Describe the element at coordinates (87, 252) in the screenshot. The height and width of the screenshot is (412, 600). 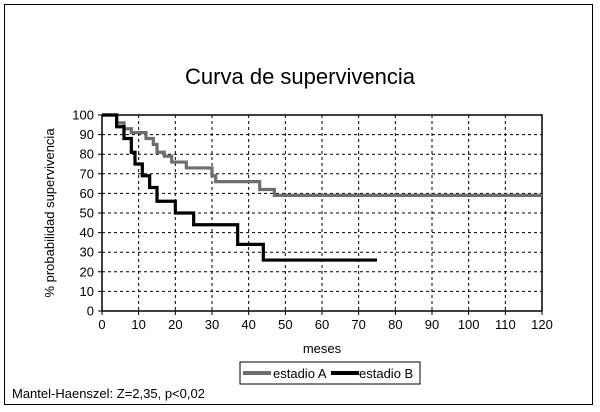
I see `y-tick-label: 30` at that location.